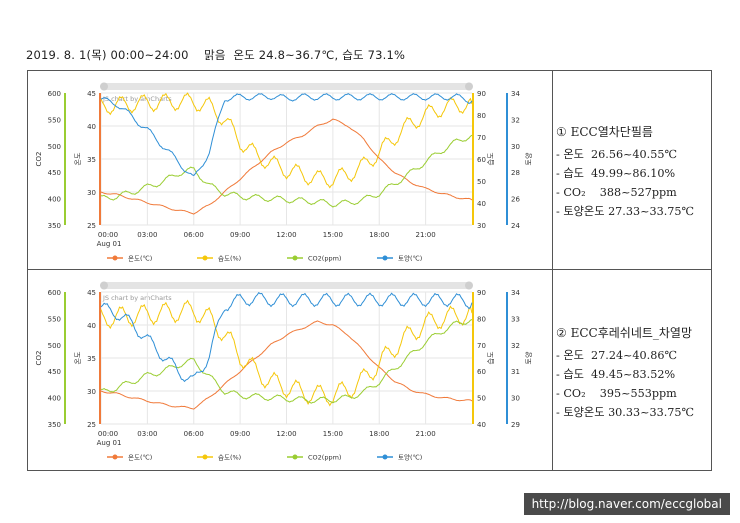  I want to click on soil-tick-label: 31, so click(515, 372).